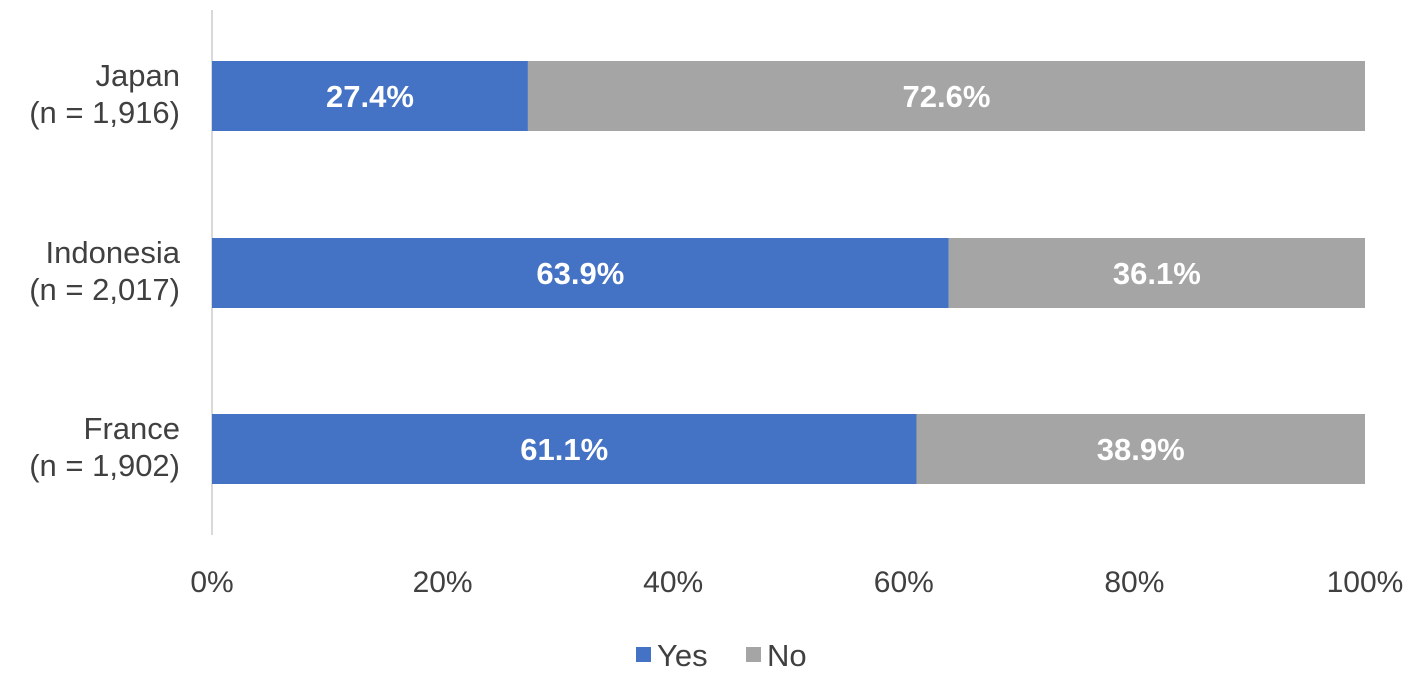 This screenshot has width=1417, height=677. What do you see at coordinates (643, 654) in the screenshot?
I see `legend-swatch-yes` at bounding box center [643, 654].